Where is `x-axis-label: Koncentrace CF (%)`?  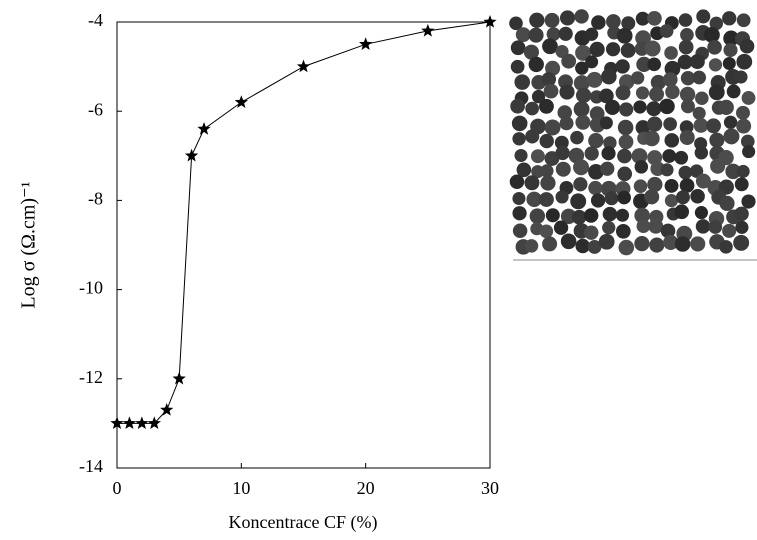
x-axis-label: Koncentrace CF (%) is located at coordinates (303, 522).